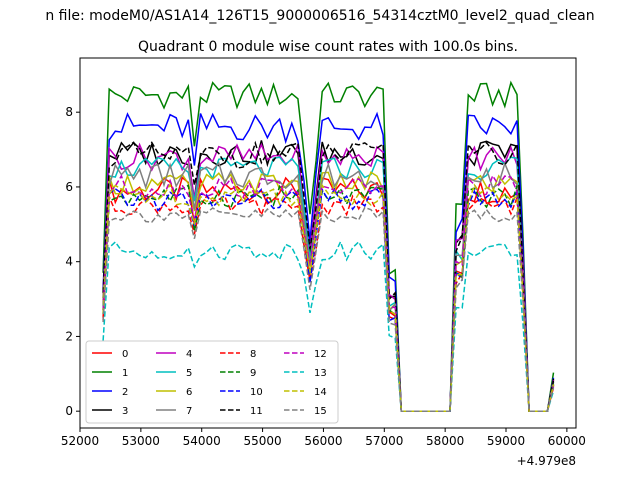  Describe the element at coordinates (69, 411) in the screenshot. I see `y-tick-label: 0` at that location.